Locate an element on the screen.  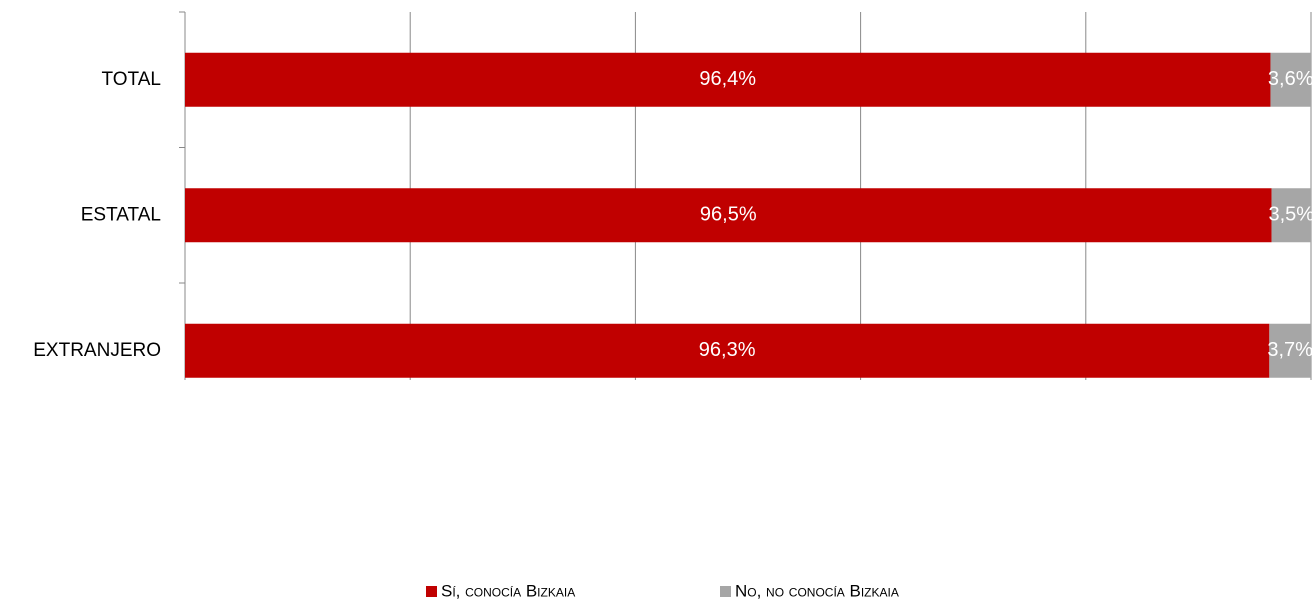
category-label: ESTATAL is located at coordinates (121, 214).